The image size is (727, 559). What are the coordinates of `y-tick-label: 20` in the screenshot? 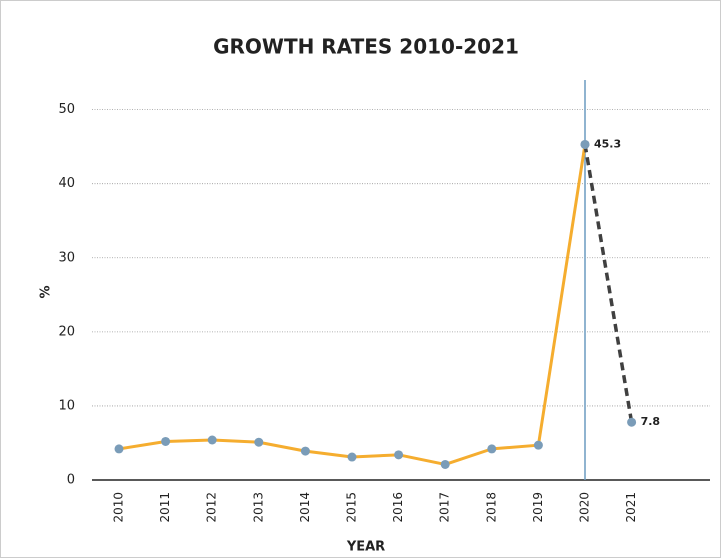 It's located at (66, 331).